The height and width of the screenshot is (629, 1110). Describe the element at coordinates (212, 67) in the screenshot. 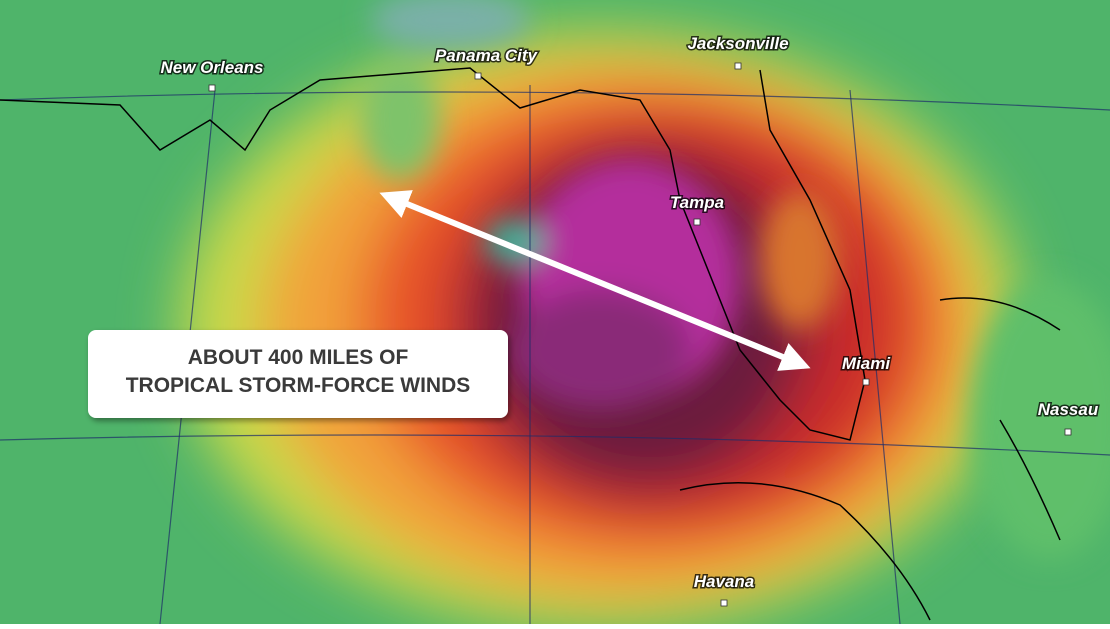

I see `city-label: New Orleans` at that location.